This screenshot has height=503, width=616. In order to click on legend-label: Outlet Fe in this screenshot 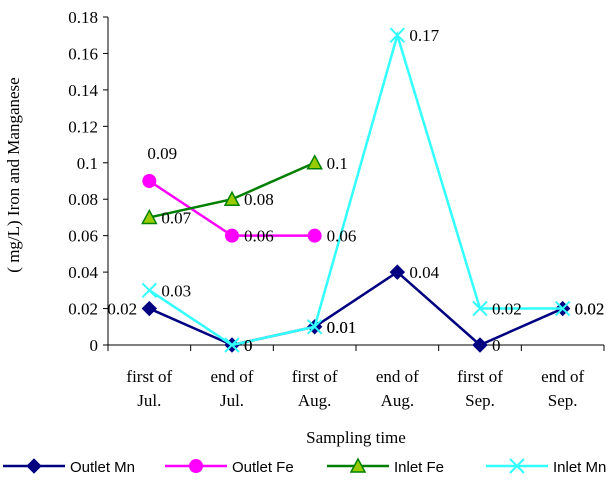, I will do `click(263, 467)`.